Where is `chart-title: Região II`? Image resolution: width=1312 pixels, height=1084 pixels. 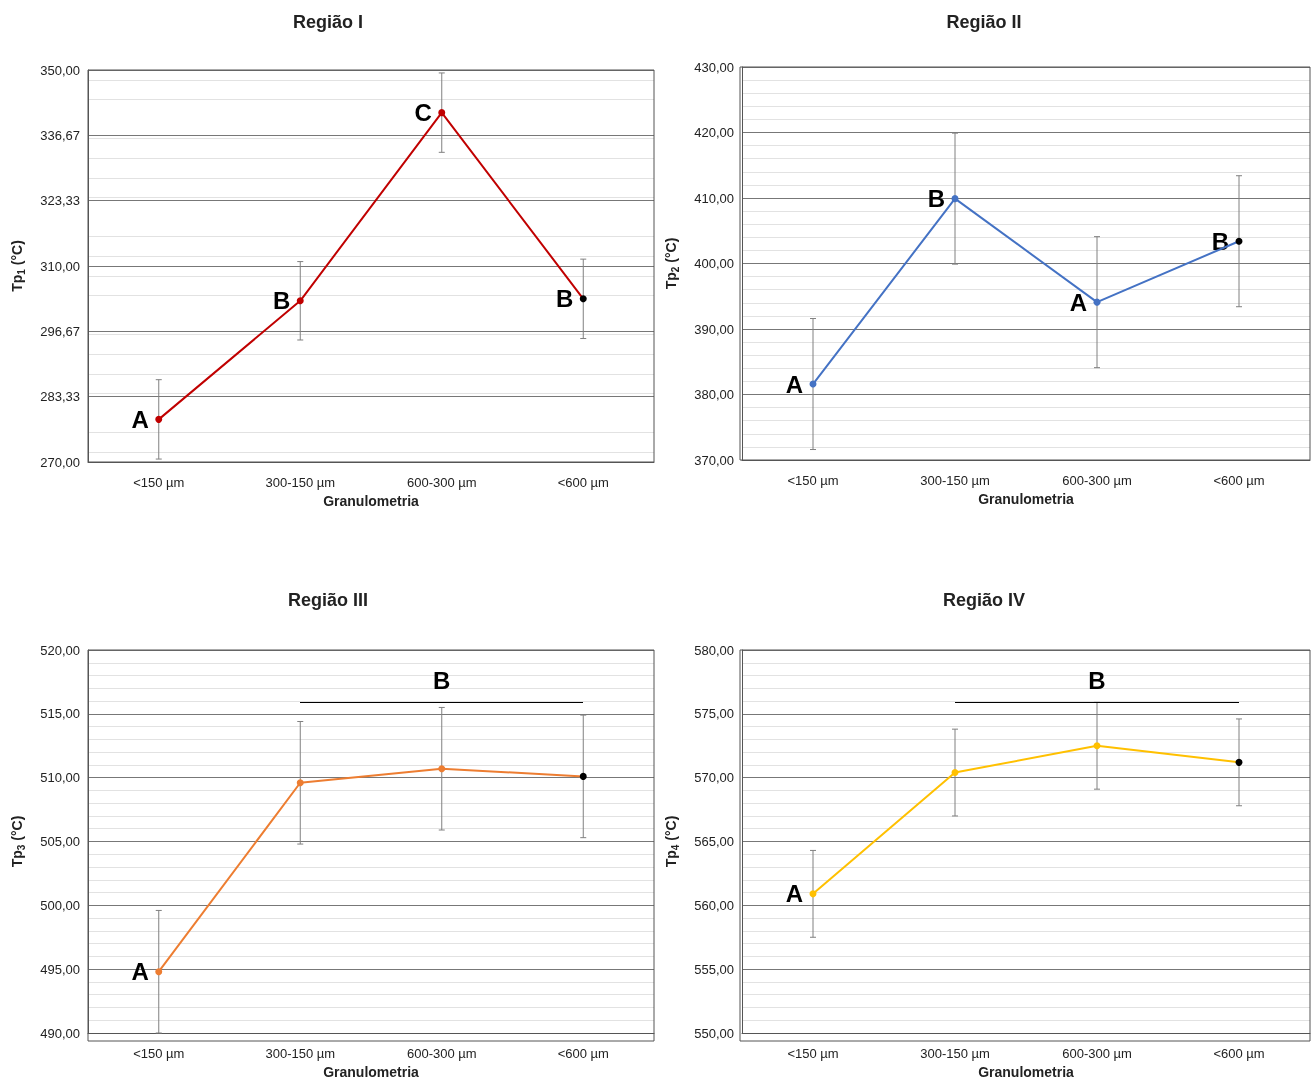 chart-title: Região II is located at coordinates (984, 22).